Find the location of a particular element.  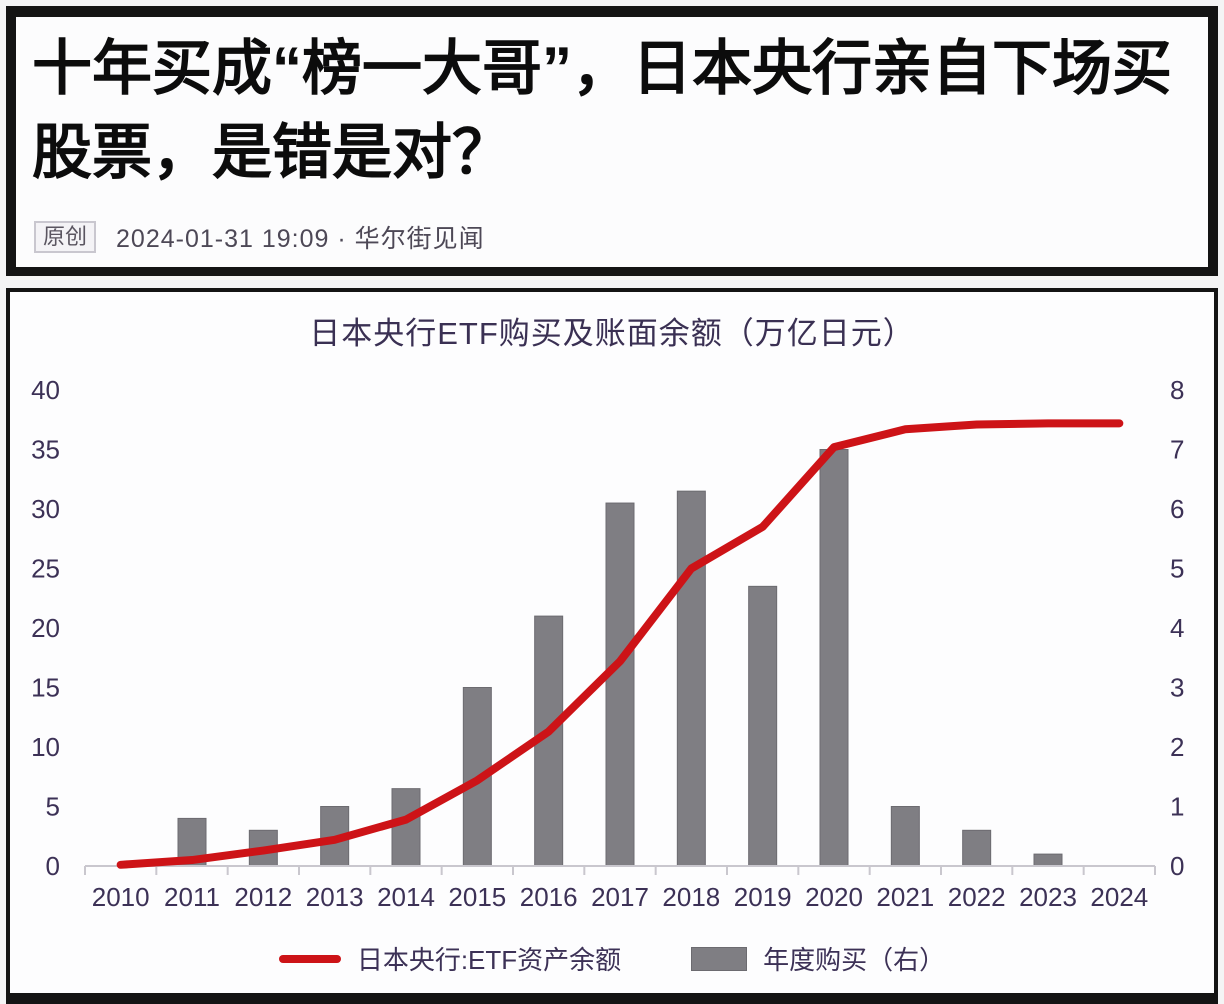

svg-text: 20 is located at coordinates (45, 628).